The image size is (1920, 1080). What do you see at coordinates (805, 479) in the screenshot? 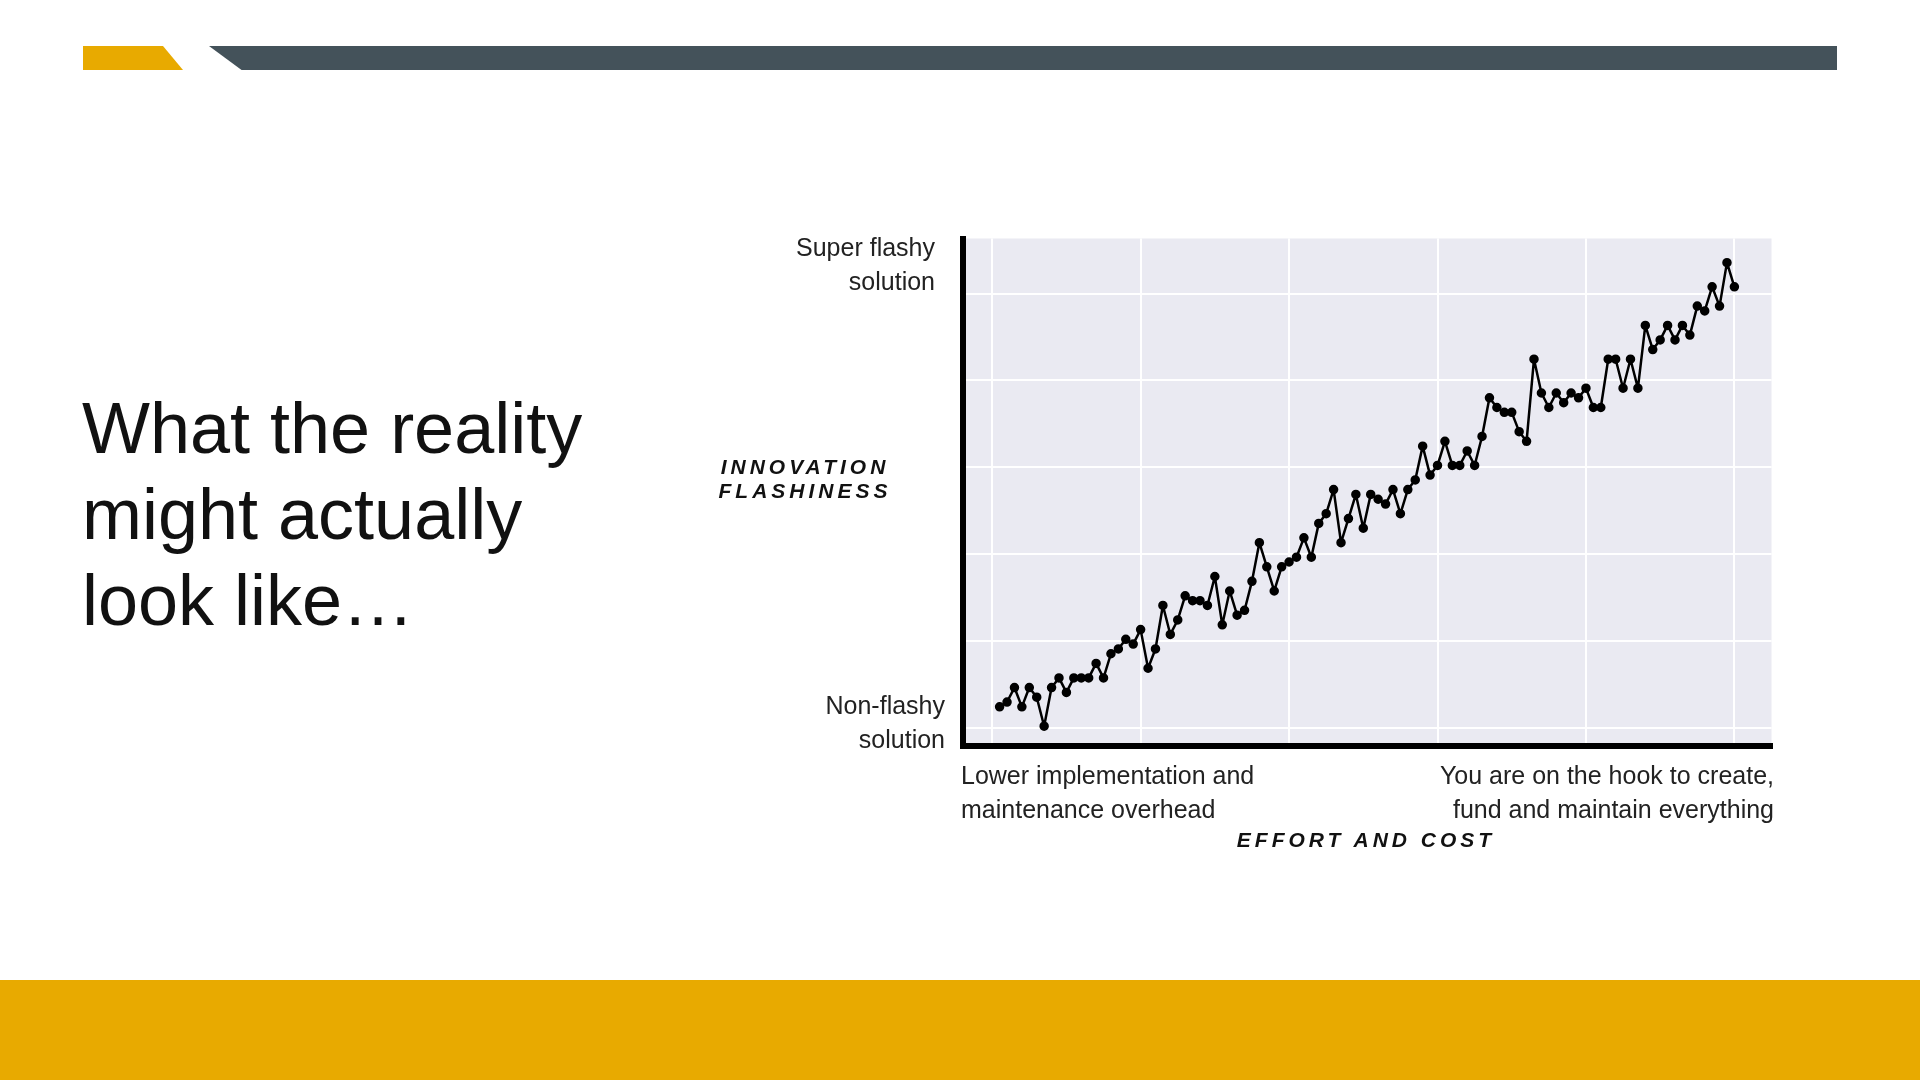
I see `y-axis-title: INNOVATION FLASHINESS` at bounding box center [805, 479].